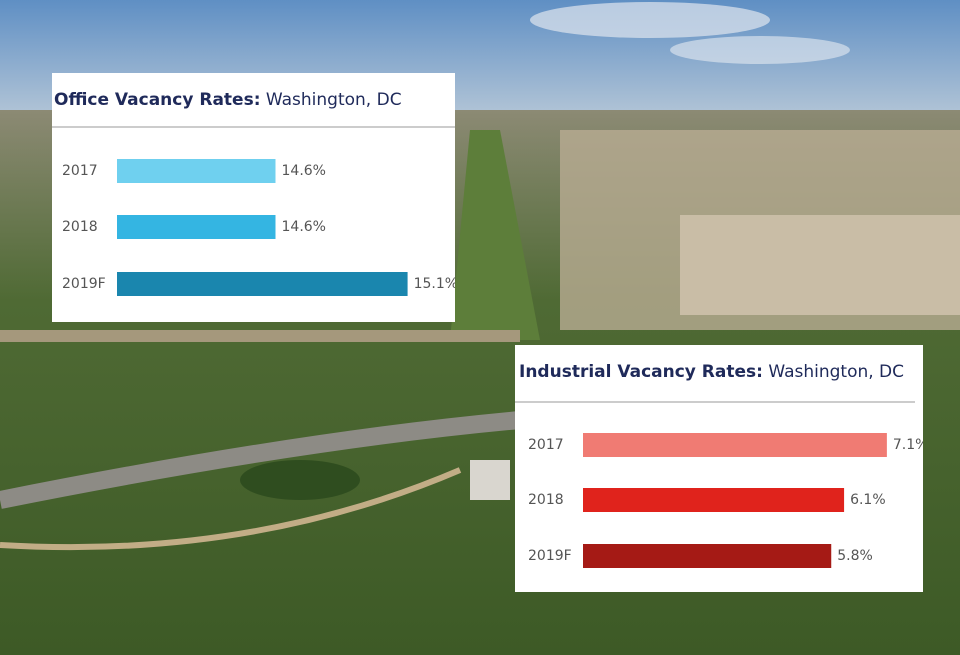 This screenshot has width=960, height=655. Describe the element at coordinates (434, 284) in the screenshot. I see `value-label: 15.1%` at that location.